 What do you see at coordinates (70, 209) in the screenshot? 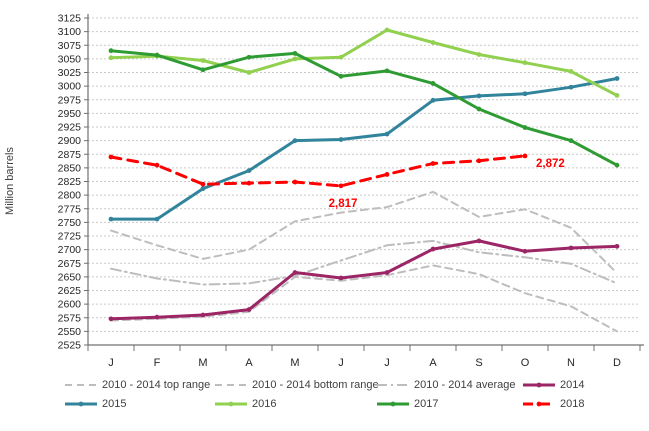
I see `y-tick-label: 2775` at bounding box center [70, 209].